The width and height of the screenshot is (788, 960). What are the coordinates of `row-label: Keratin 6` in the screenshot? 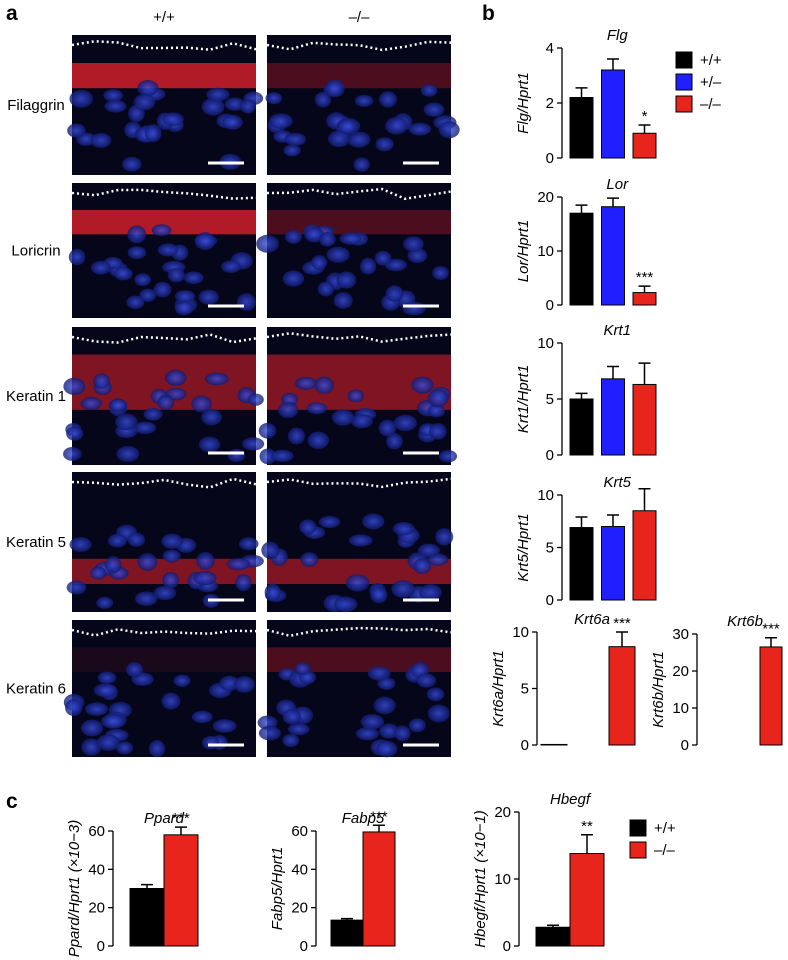 It's located at (36, 689).